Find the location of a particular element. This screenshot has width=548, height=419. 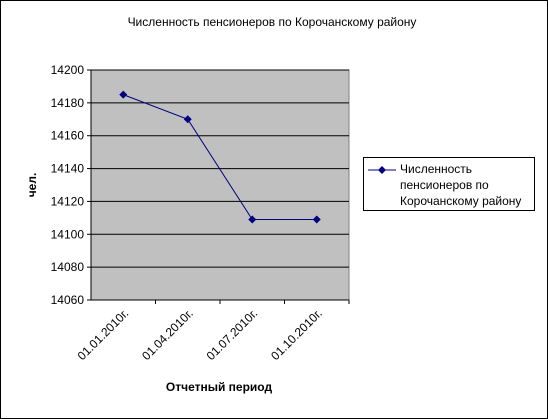

y-tick-label: 14160 is located at coordinates (68, 136).